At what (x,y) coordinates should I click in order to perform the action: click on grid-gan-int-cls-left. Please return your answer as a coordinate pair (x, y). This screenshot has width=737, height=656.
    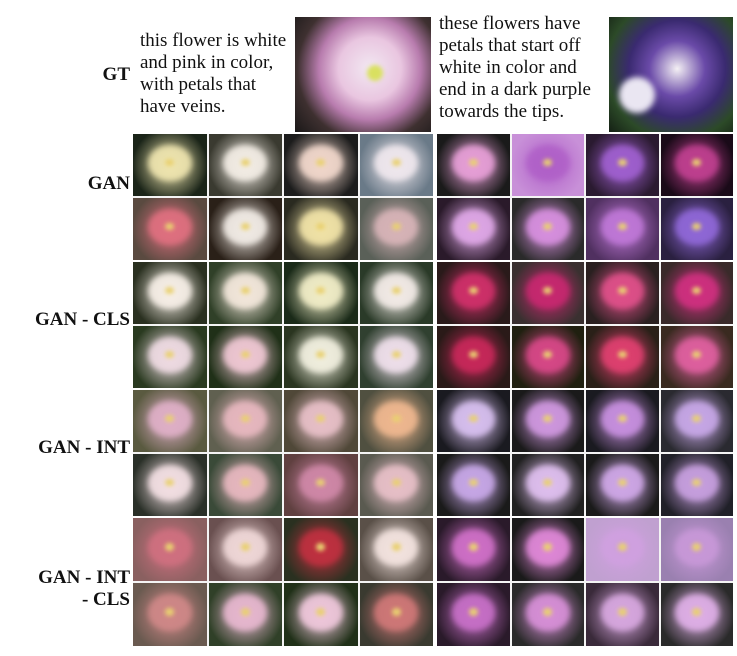
    Looking at the image, I should click on (283, 582).